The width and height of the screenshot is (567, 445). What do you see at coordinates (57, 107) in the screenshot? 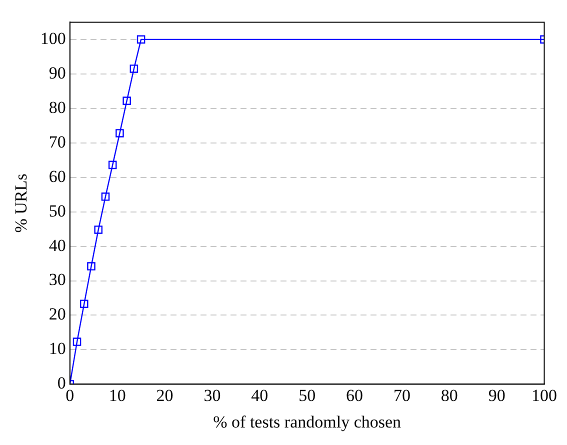
I see `y-tick-label: 80` at bounding box center [57, 107].